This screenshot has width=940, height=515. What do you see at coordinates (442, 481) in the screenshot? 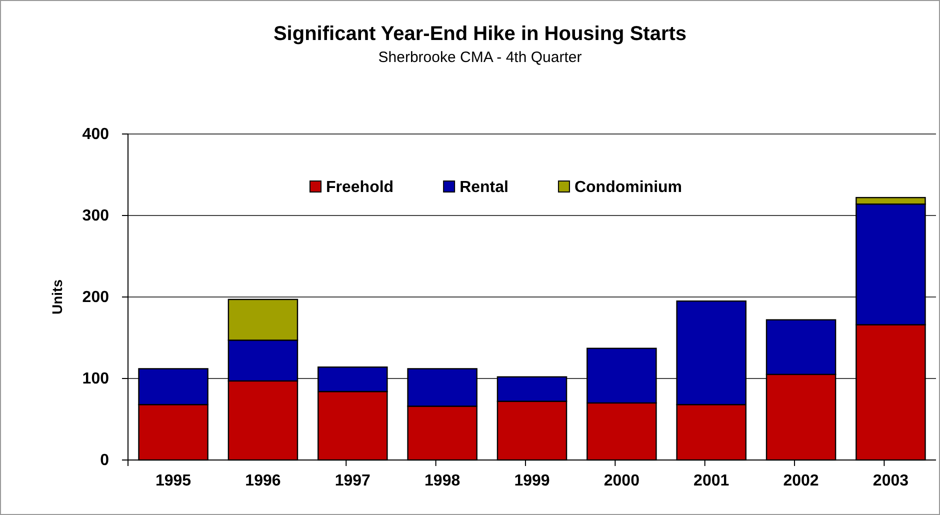
I see `x-tick-label: 1998` at bounding box center [442, 481].